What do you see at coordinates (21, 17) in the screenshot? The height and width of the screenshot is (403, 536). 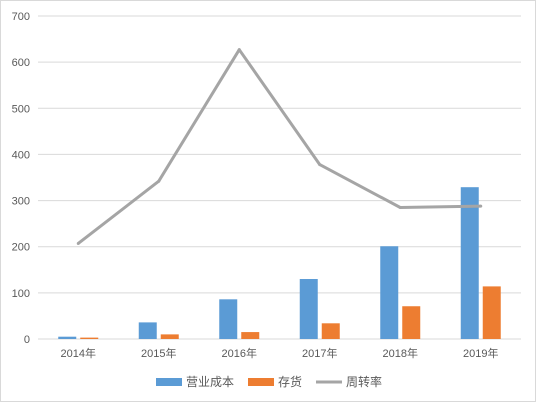 I see `y-tick-label: 700` at bounding box center [21, 17].